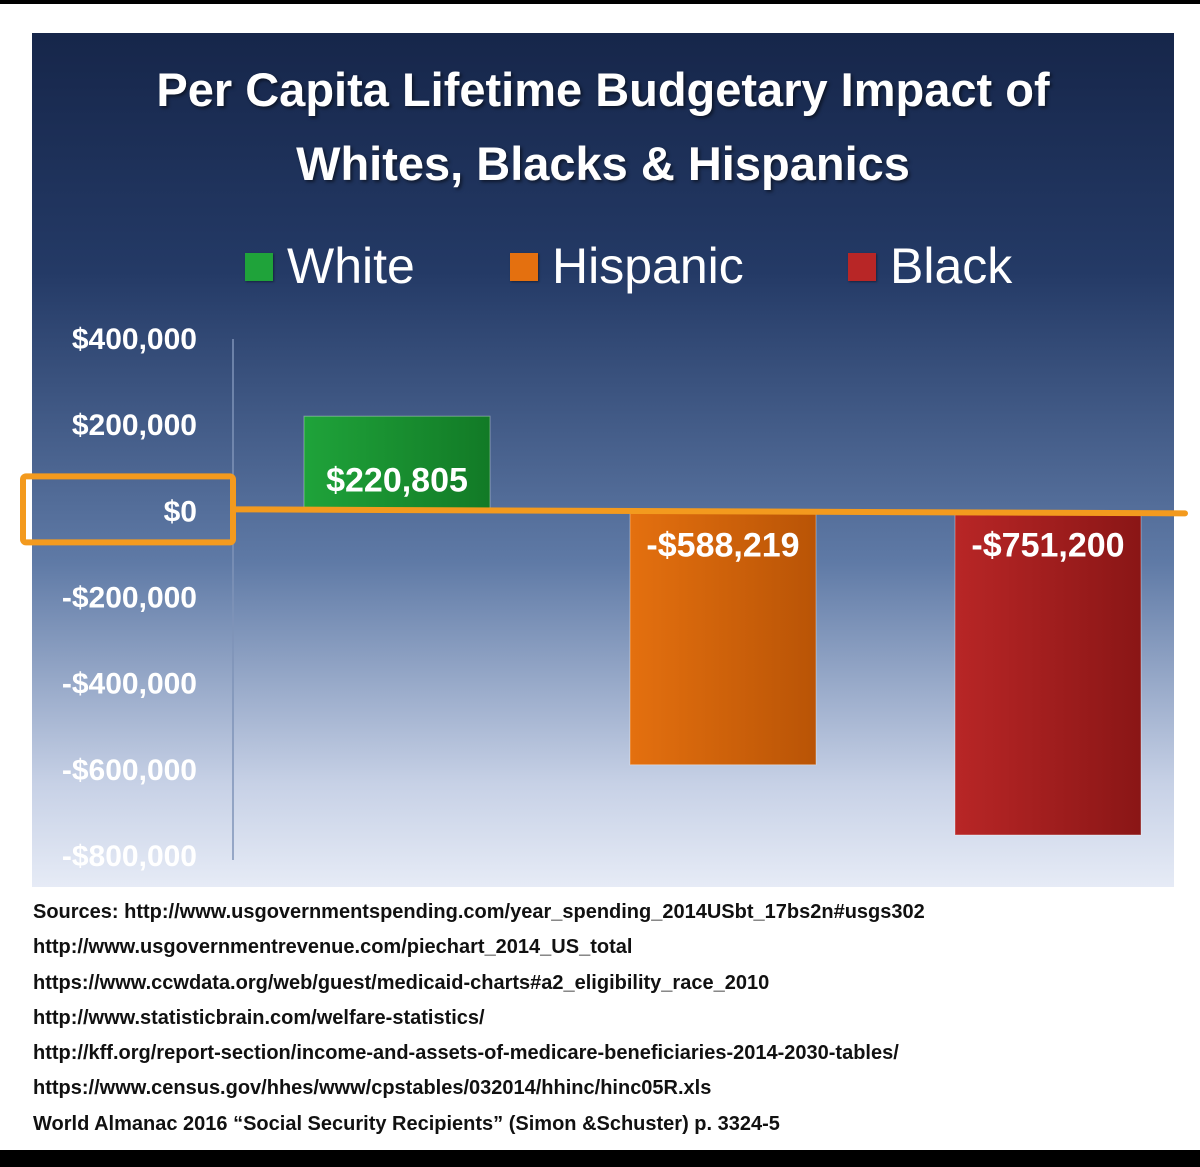  Describe the element at coordinates (709, 511) in the screenshot. I see `zero-highlight-line` at that location.